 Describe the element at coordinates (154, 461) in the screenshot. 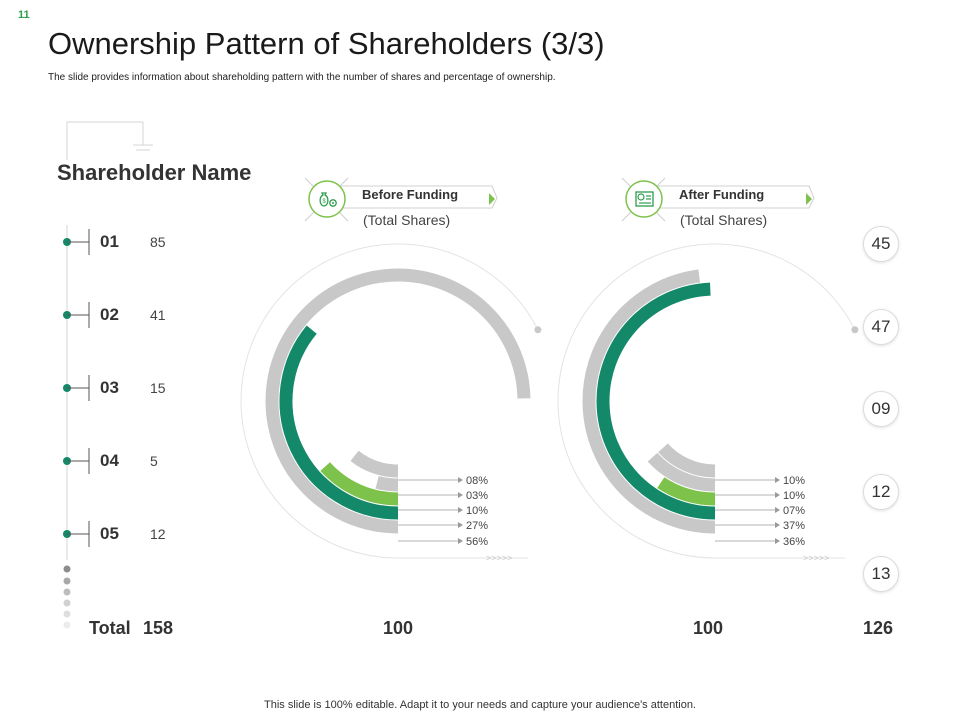

I see `before-shares-value: 5` at that location.